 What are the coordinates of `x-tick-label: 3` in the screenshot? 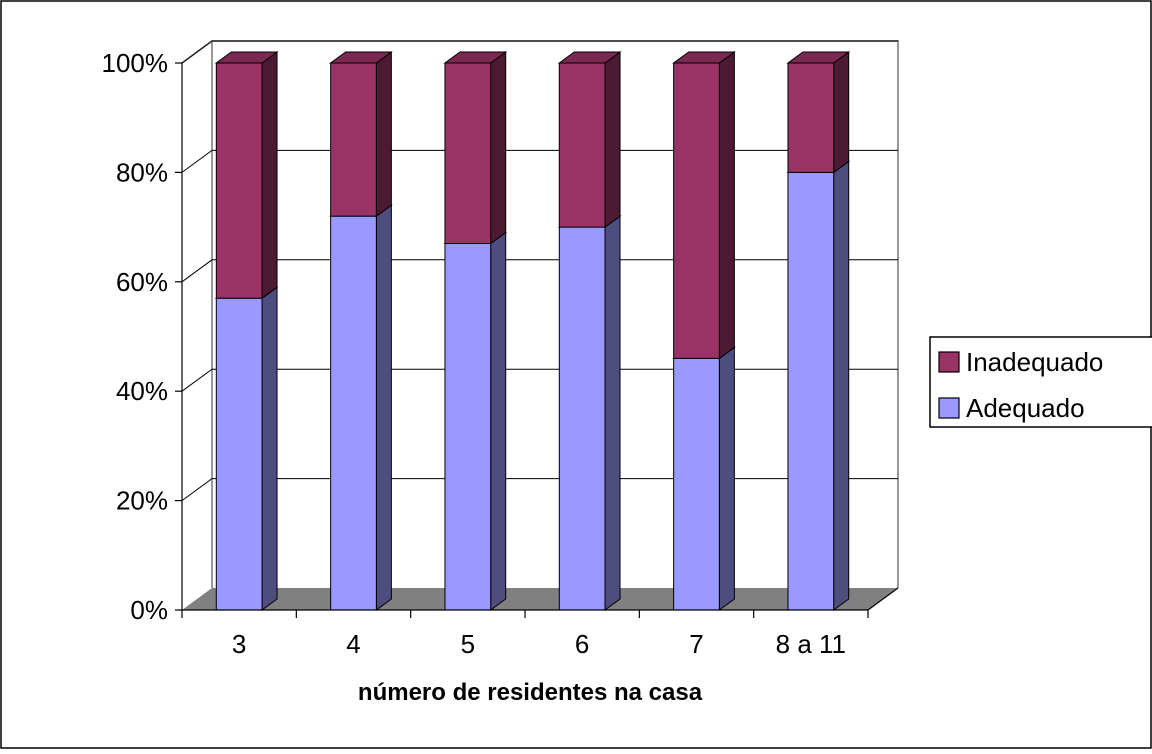 It's located at (239, 644).